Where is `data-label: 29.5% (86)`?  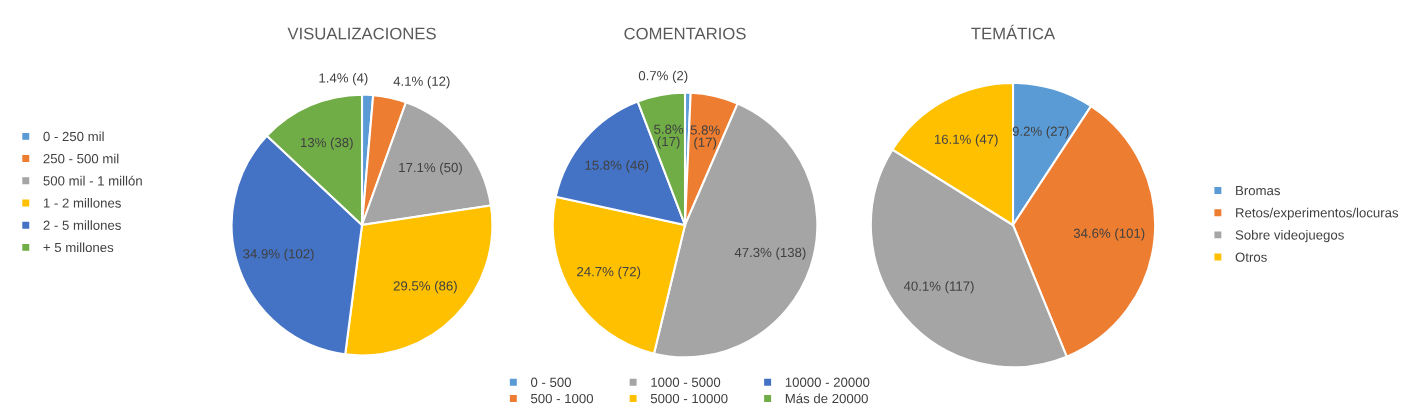 data-label: 29.5% (86) is located at coordinates (425, 287).